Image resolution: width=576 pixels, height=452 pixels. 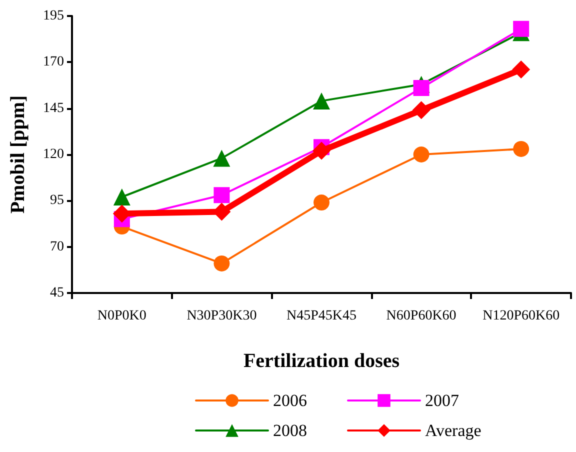 I want to click on legend-label: 2008, so click(x=290, y=430).